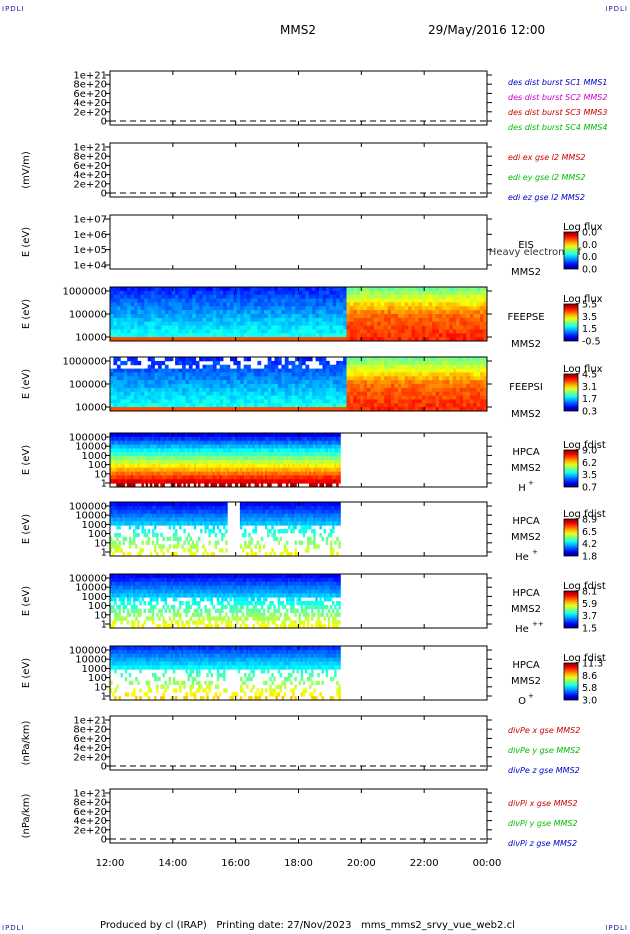  Describe the element at coordinates (26, 314) in the screenshot. I see `y-axis-label: E (eV)` at that location.